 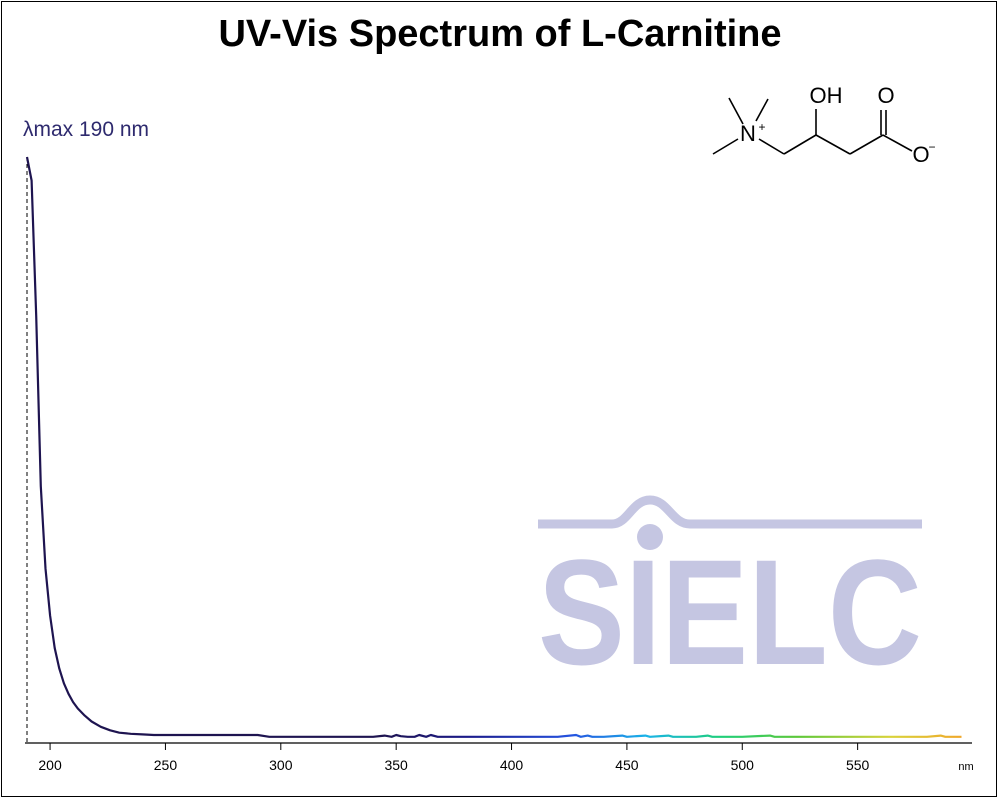 I want to click on bond-c-c3, so click(x=866, y=144).